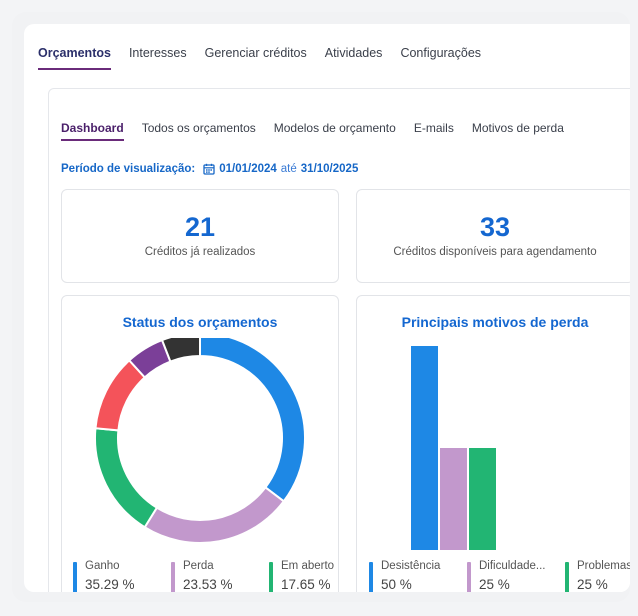  Describe the element at coordinates (495, 227) in the screenshot. I see `stat-value: 33` at that location.